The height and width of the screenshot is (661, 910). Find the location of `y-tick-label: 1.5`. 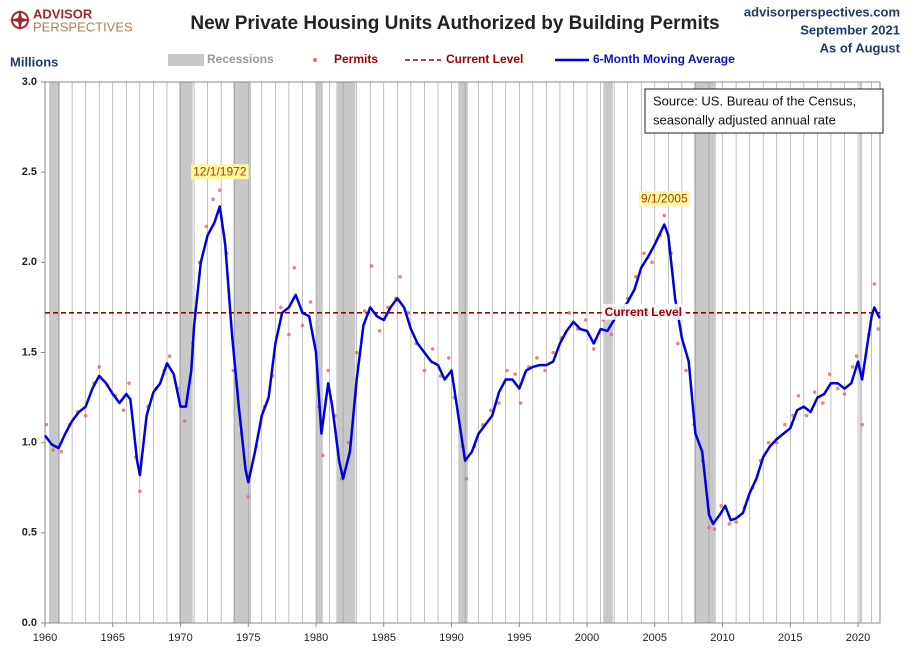

y-tick-label: 1.5 is located at coordinates (29, 352).